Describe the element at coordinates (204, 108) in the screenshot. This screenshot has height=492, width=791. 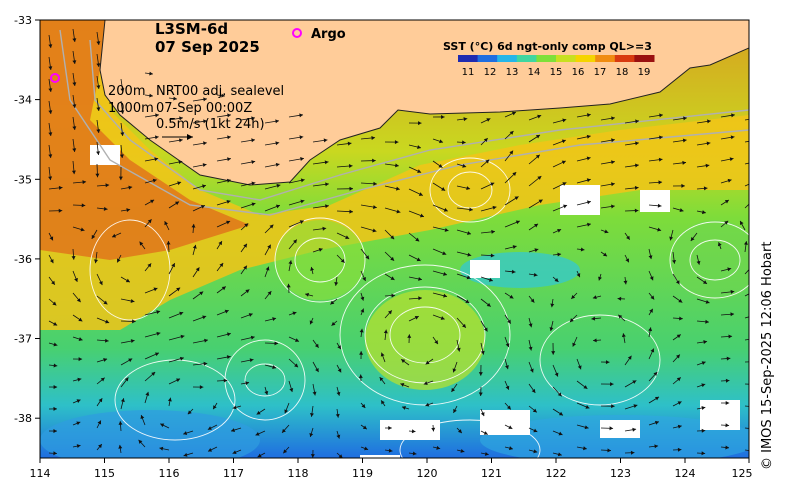
I see `datetime-label: 07-Sep 00:00Z` at that location.